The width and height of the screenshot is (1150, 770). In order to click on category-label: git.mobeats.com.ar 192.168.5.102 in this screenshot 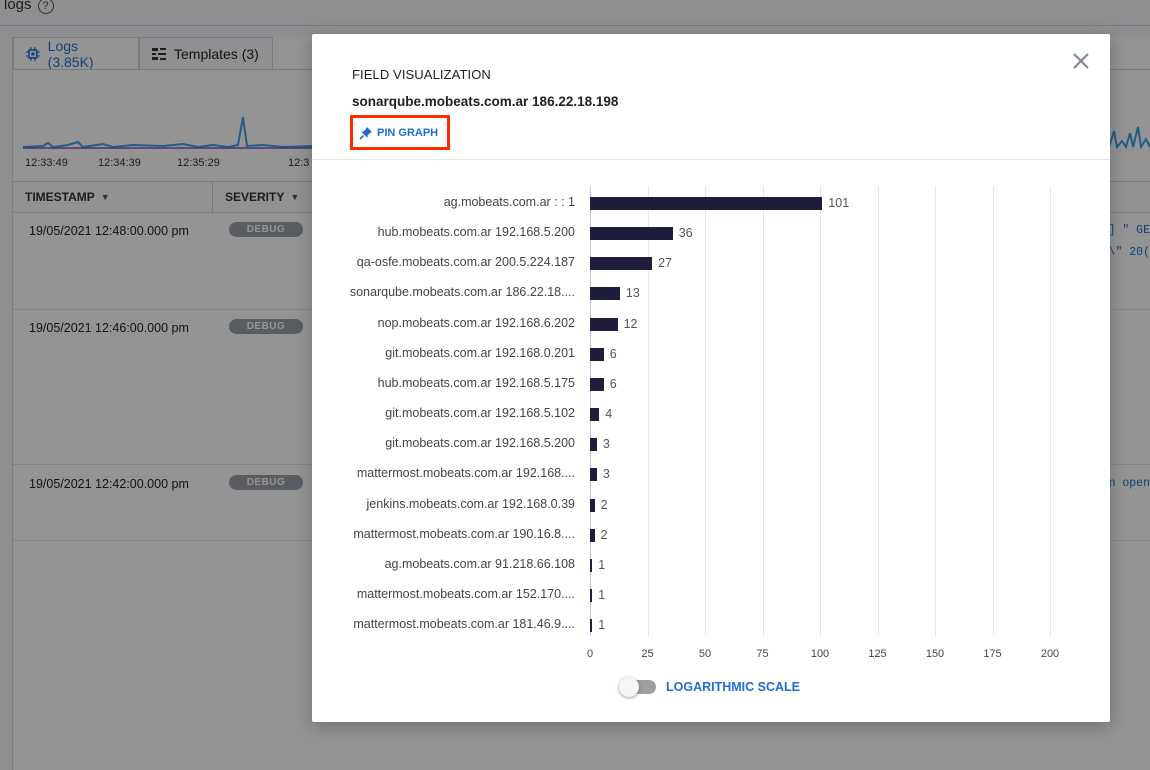, I will do `click(480, 413)`.